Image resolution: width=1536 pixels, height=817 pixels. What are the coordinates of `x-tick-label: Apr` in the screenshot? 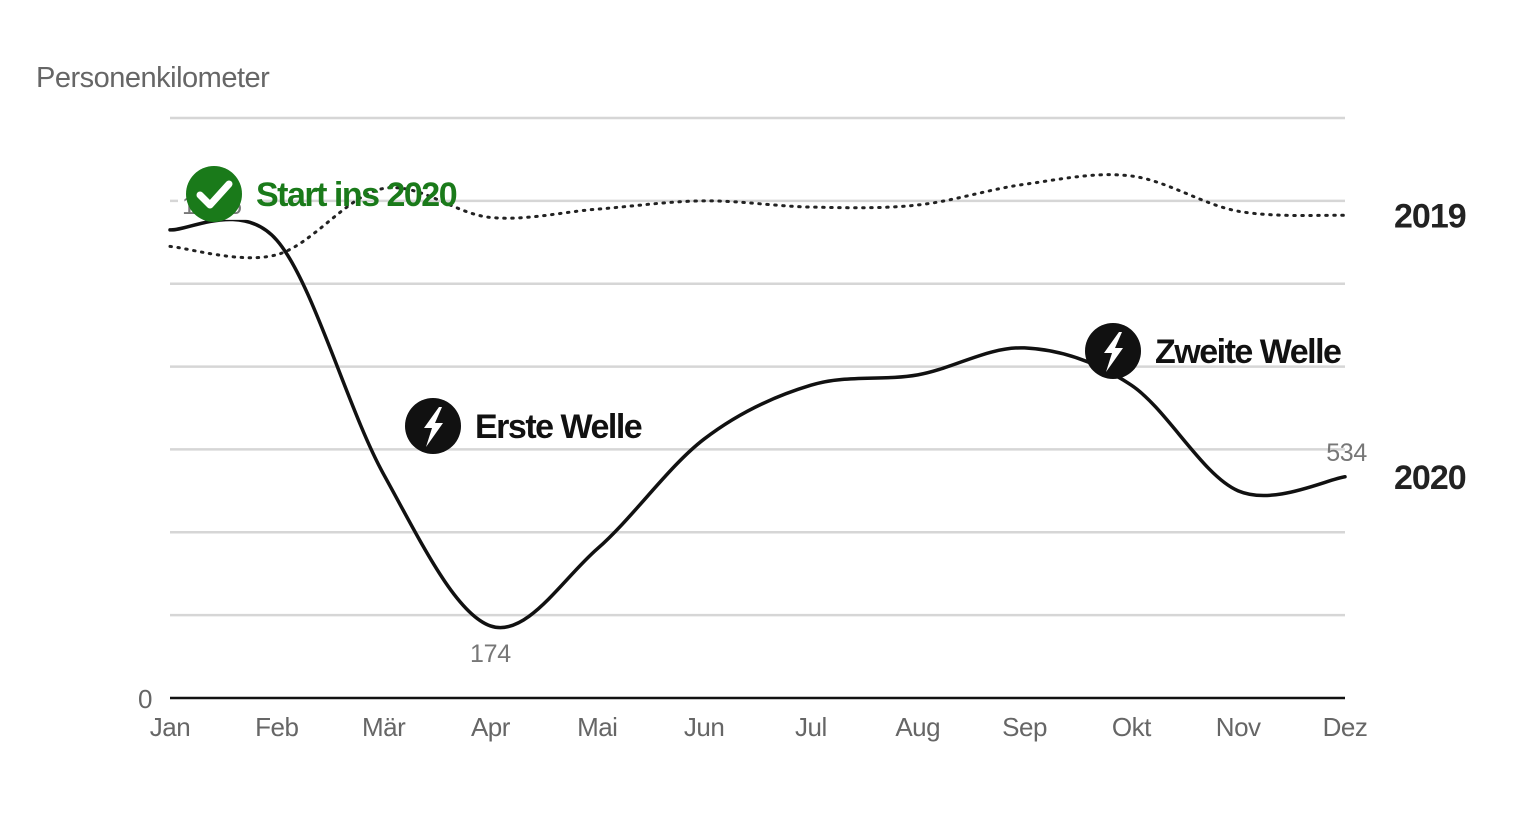 It's located at (491, 727).